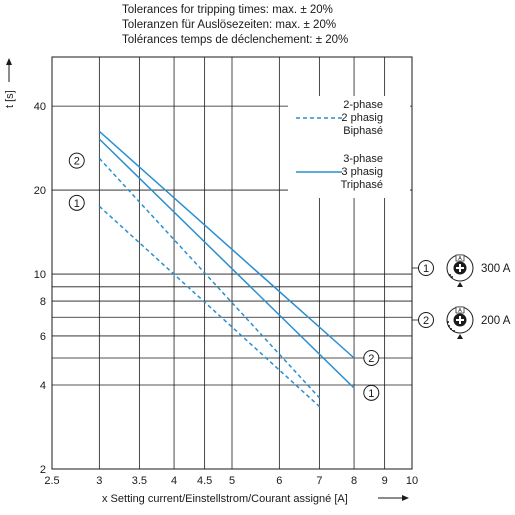 The height and width of the screenshot is (515, 515). What do you see at coordinates (204, 481) in the screenshot?
I see `x-tick-label: 4.5` at bounding box center [204, 481].